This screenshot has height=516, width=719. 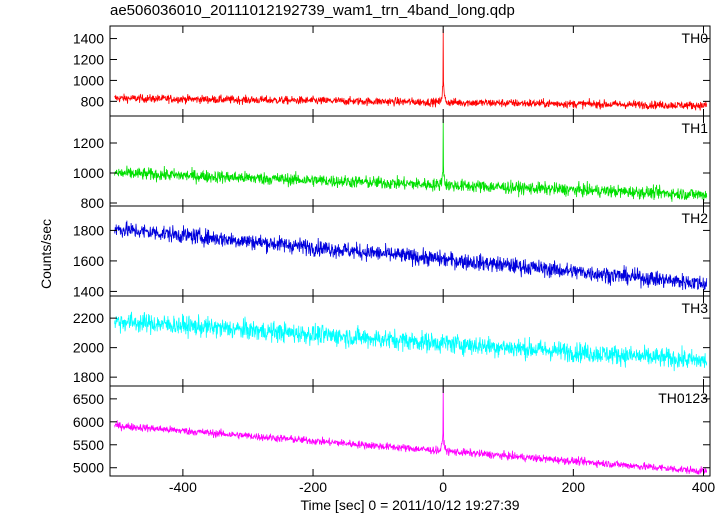 I want to click on y-tick-label: 2000, so click(x=88, y=348).